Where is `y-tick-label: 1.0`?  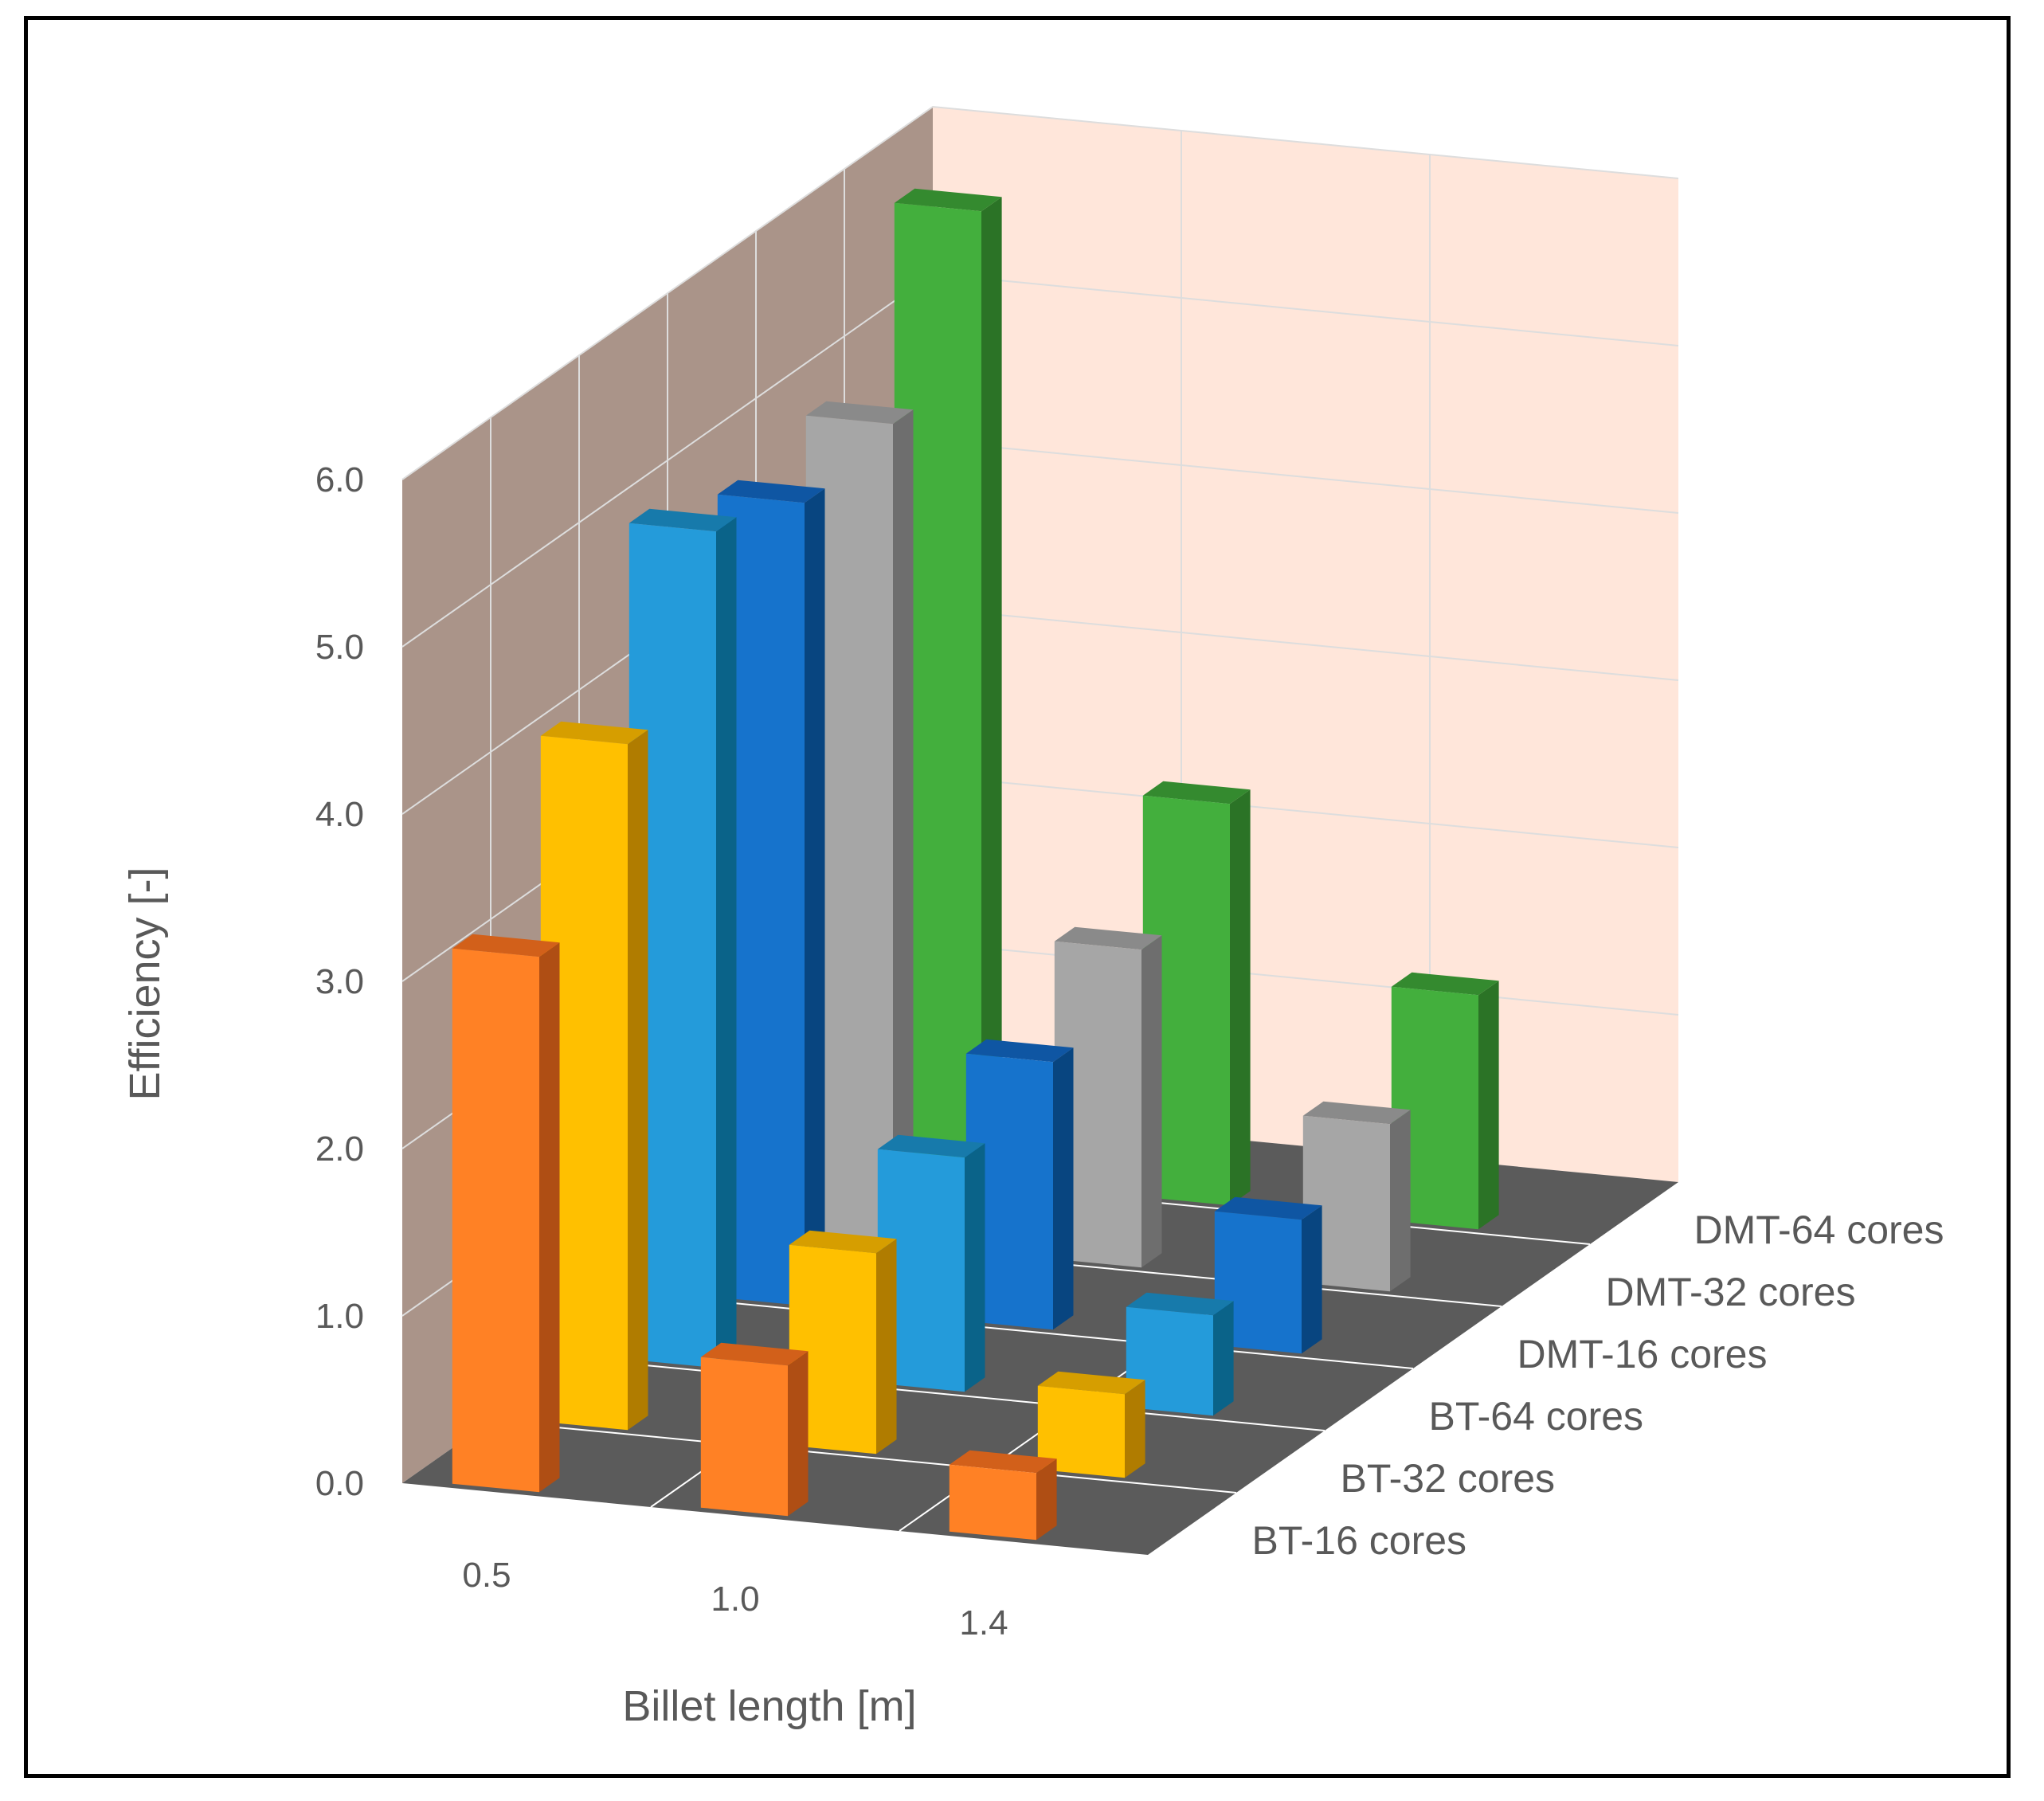
y-tick-label: 1.0 is located at coordinates (339, 1316).